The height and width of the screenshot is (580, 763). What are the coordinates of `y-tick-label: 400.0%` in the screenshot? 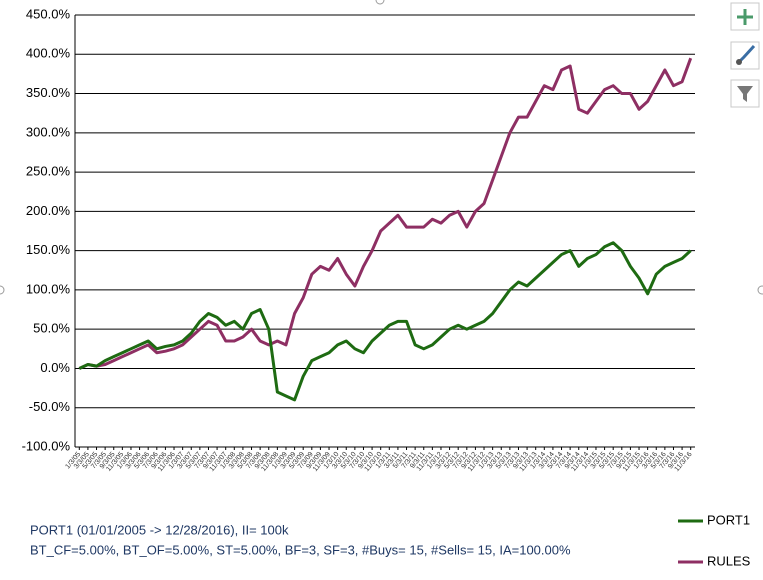 It's located at (48, 53).